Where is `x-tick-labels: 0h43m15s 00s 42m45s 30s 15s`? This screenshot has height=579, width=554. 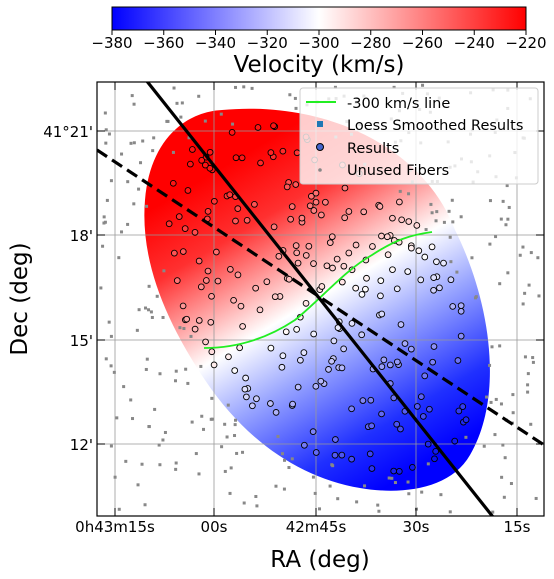
x-tick-labels: 0h43m15s 00s 42m45s 30s 15s is located at coordinates (302, 527).